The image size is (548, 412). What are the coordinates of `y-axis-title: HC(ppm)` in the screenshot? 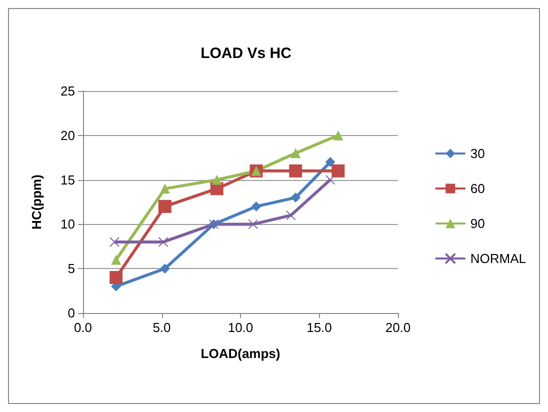 It's located at (36, 202).